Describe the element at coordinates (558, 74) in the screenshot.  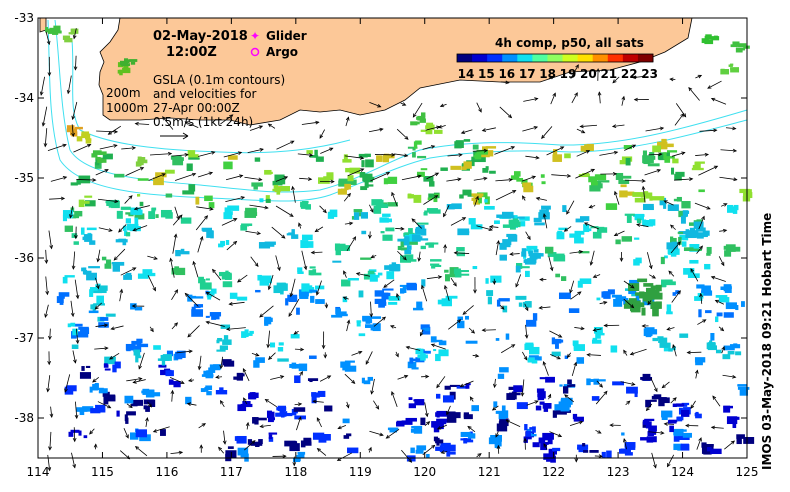
I see `colorbar-labels: 14 15 16 17 18 19 20 21 22 23` at that location.